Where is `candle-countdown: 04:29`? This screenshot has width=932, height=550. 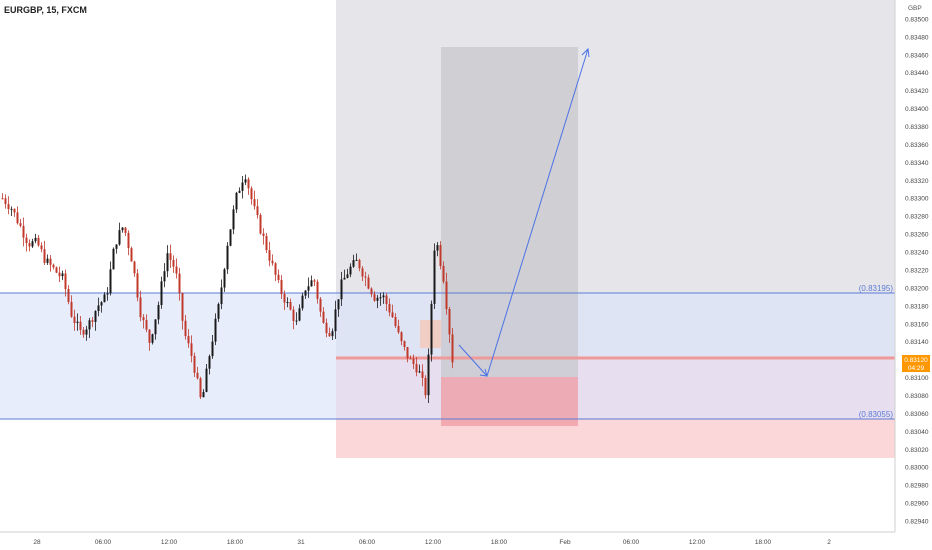
candle-countdown: 04:29 is located at coordinates (916, 368).